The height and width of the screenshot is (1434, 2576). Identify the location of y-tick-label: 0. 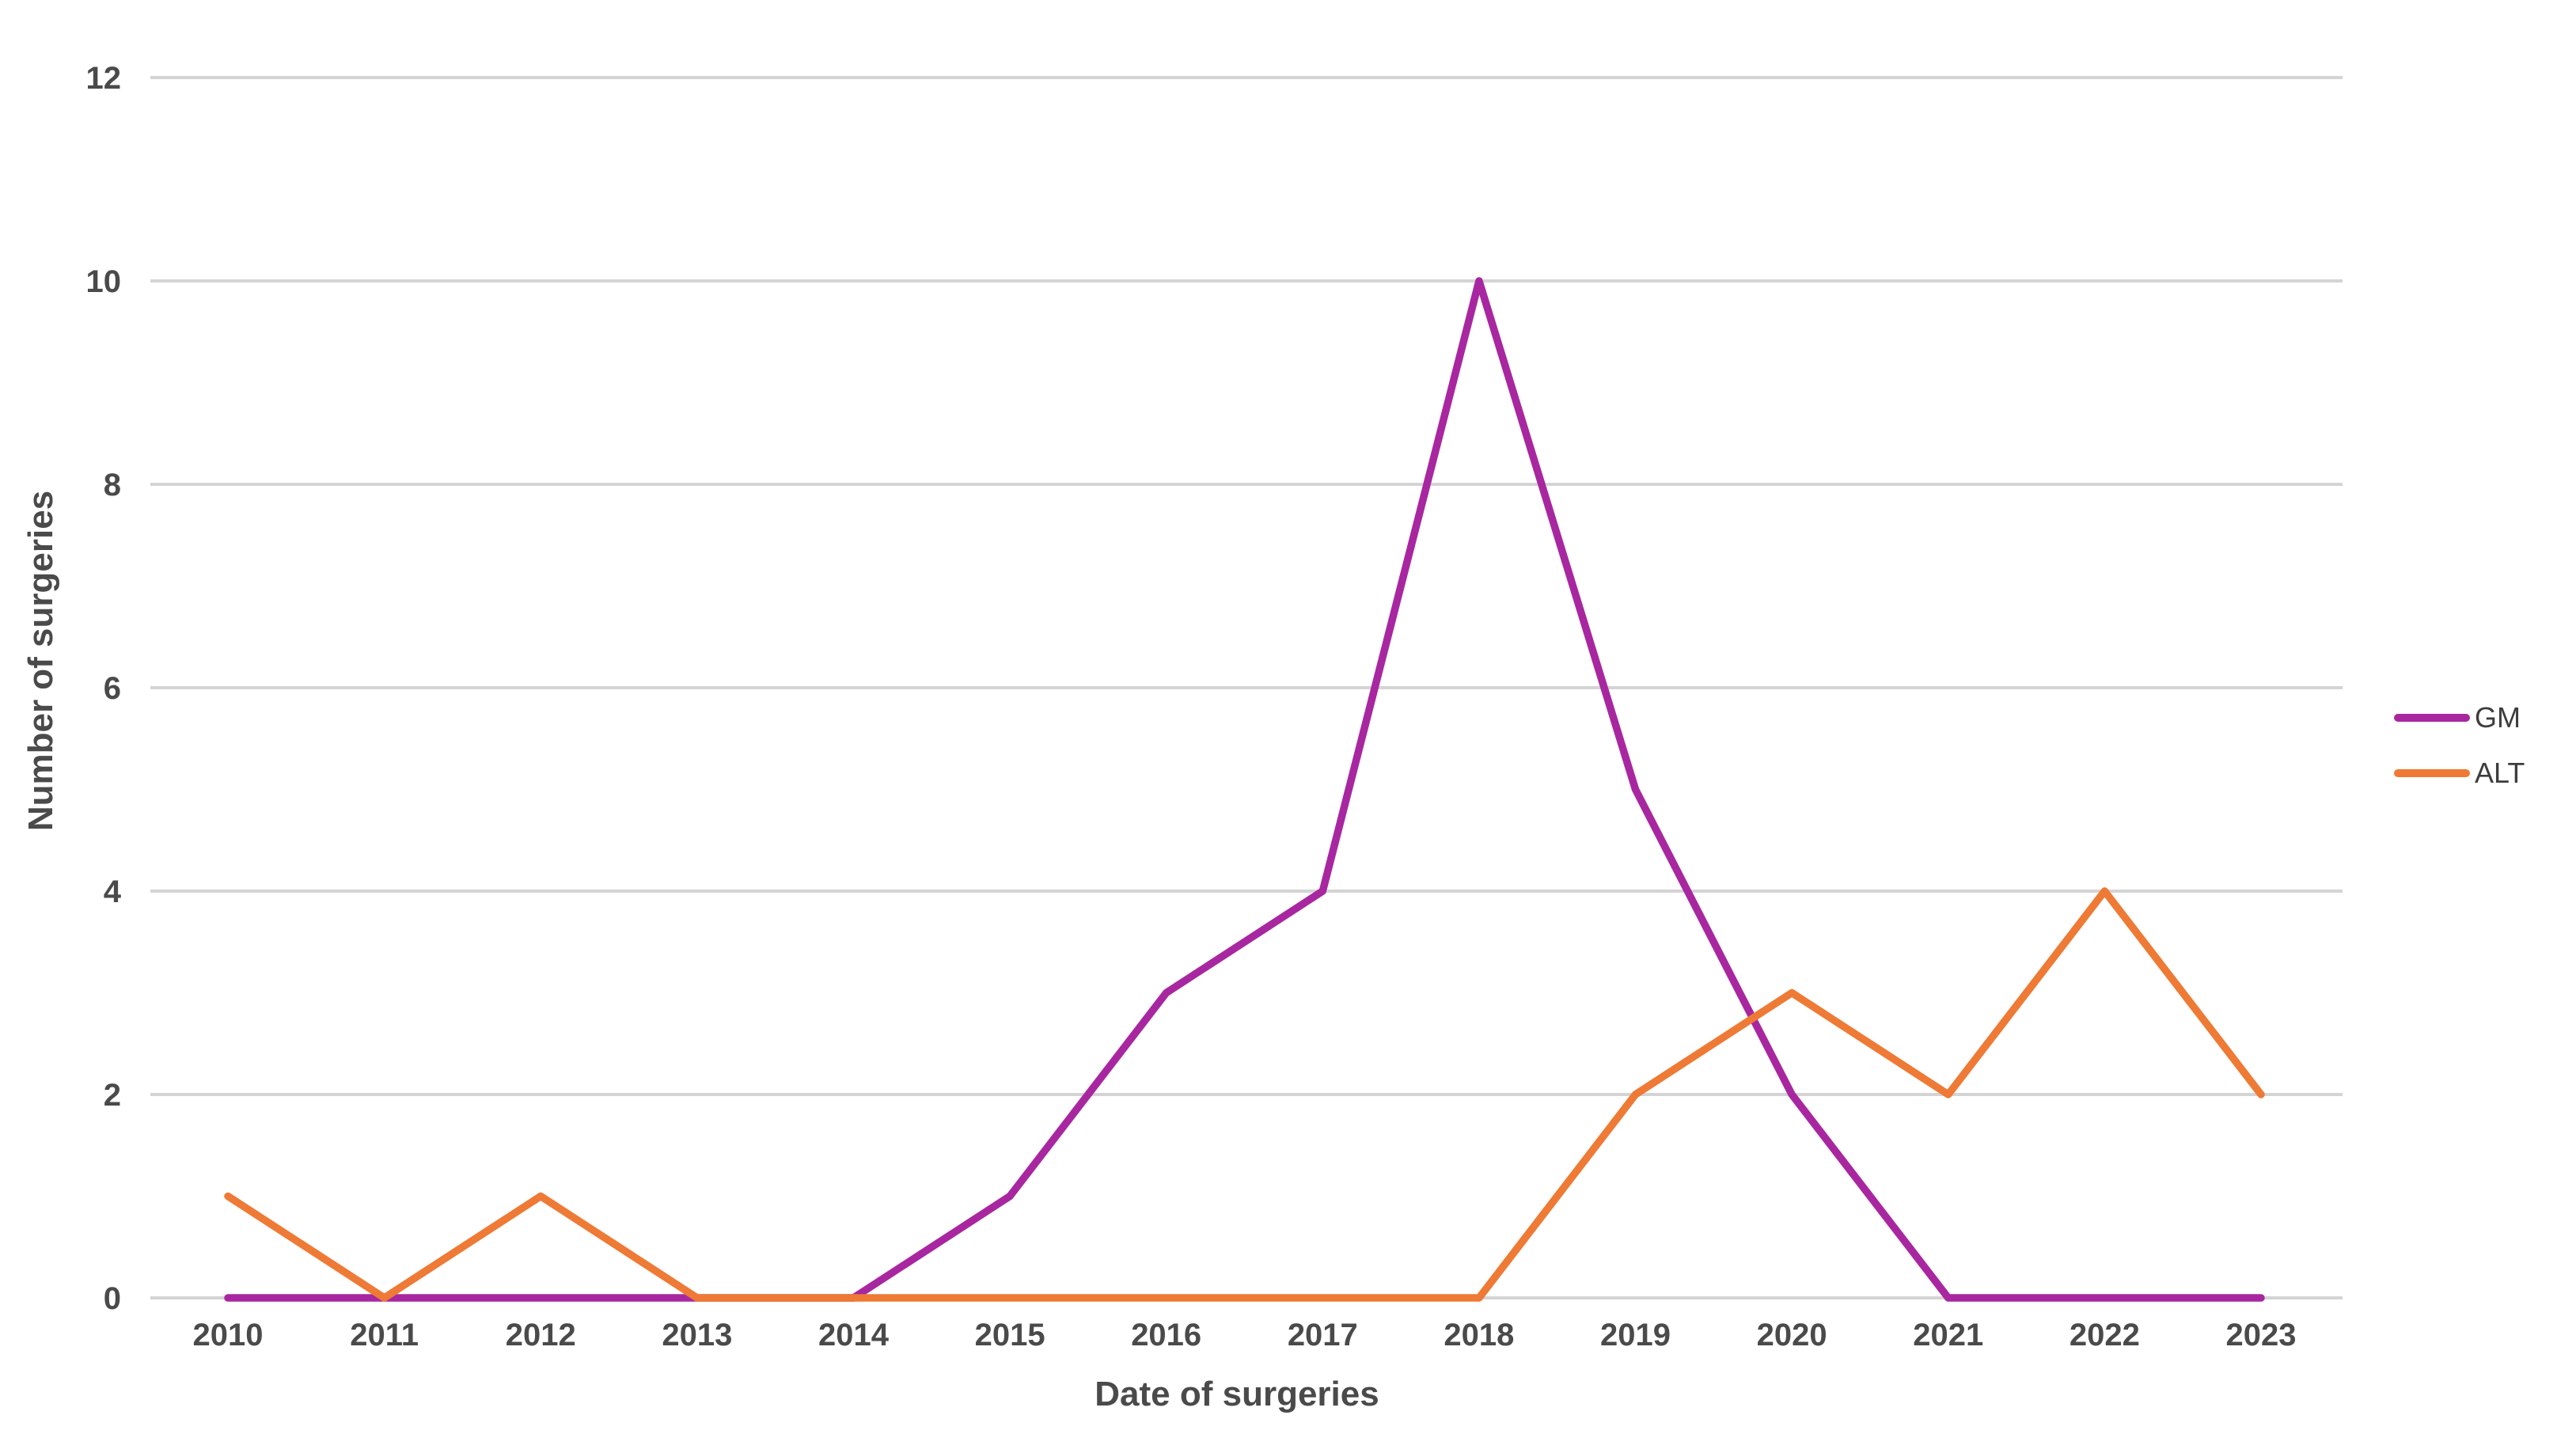
(112, 1299).